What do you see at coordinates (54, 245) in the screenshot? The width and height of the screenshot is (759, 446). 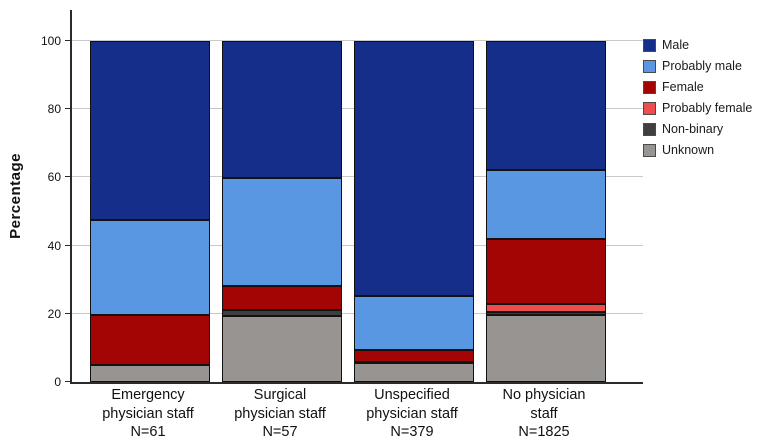 I see `y-tick-label-40: 40` at bounding box center [54, 245].